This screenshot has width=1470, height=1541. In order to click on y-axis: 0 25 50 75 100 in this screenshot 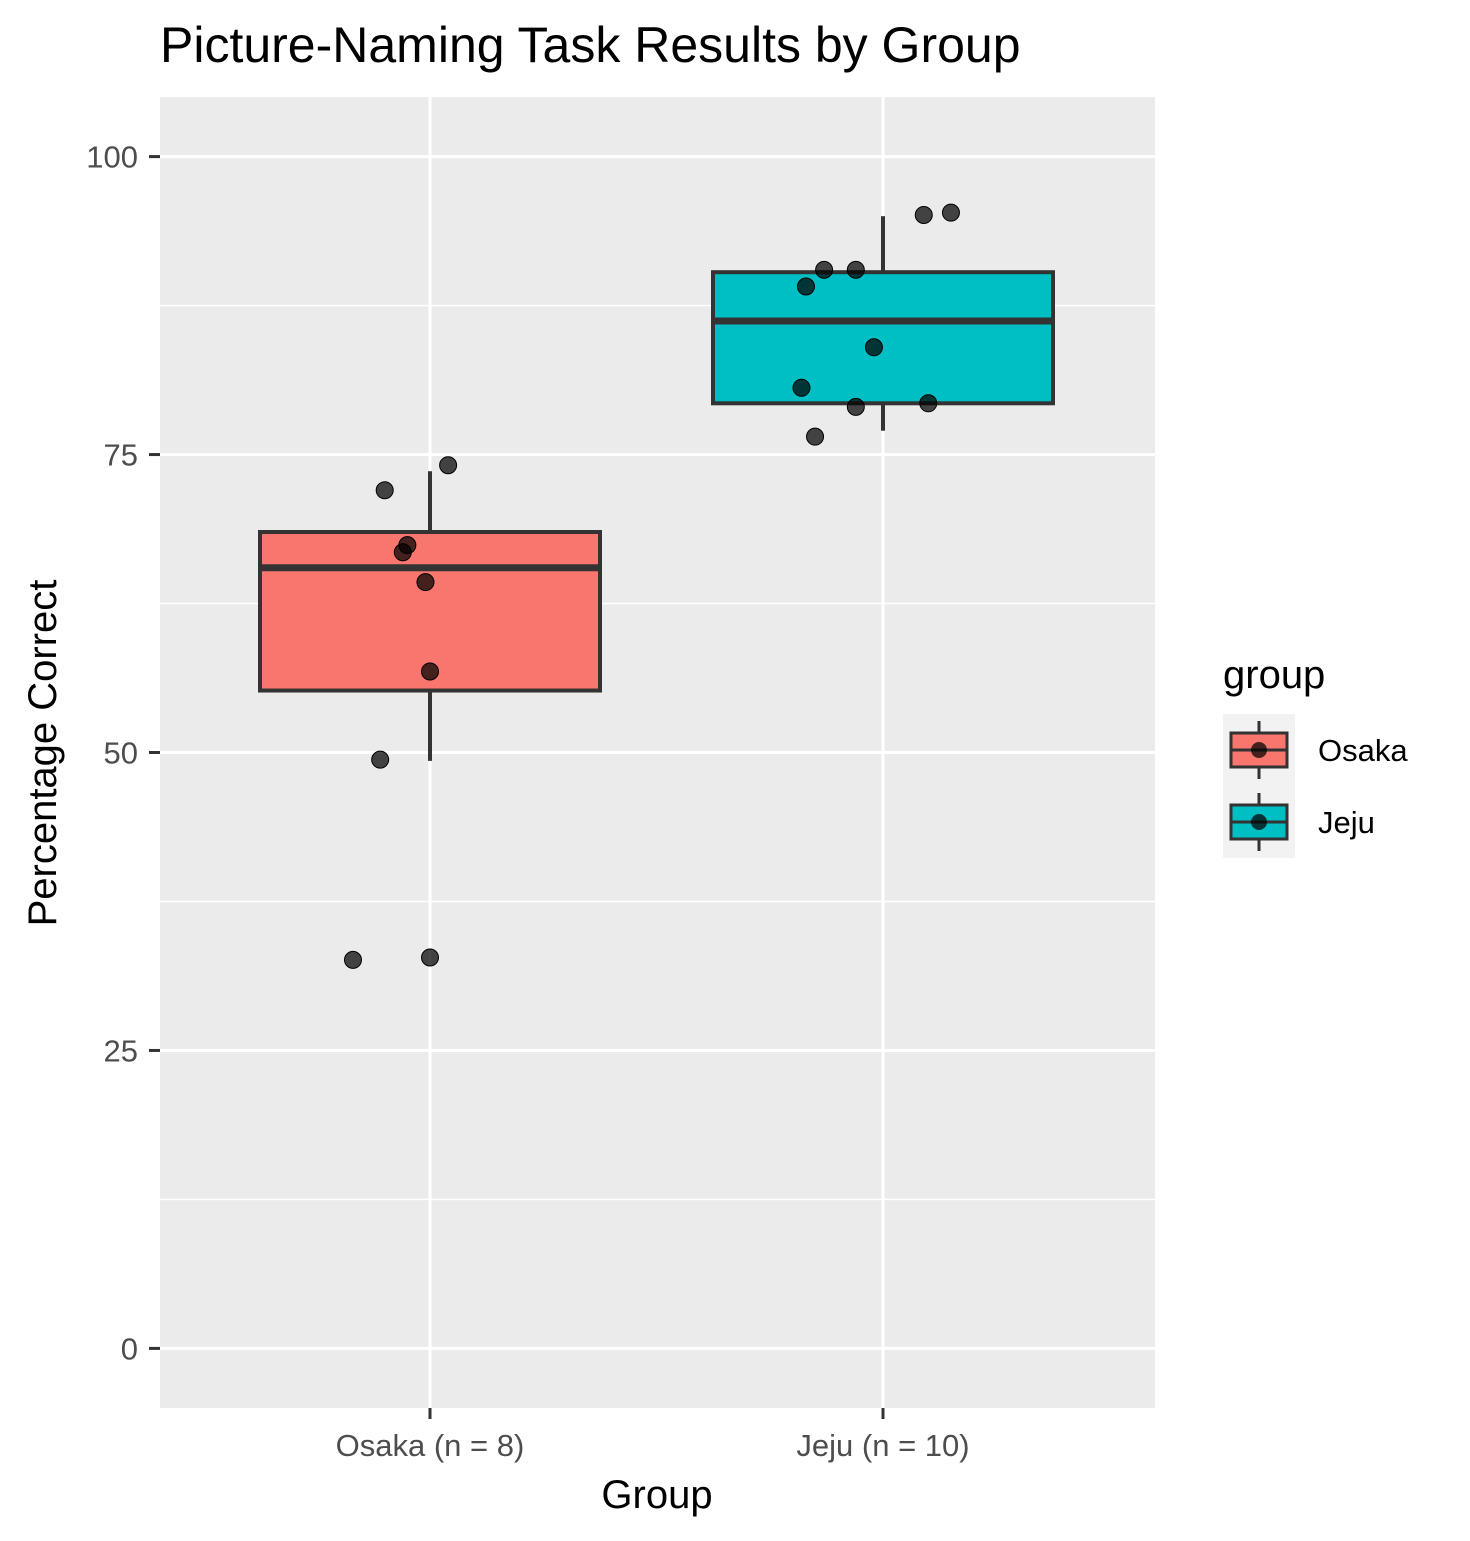, I will do `click(123, 753)`.